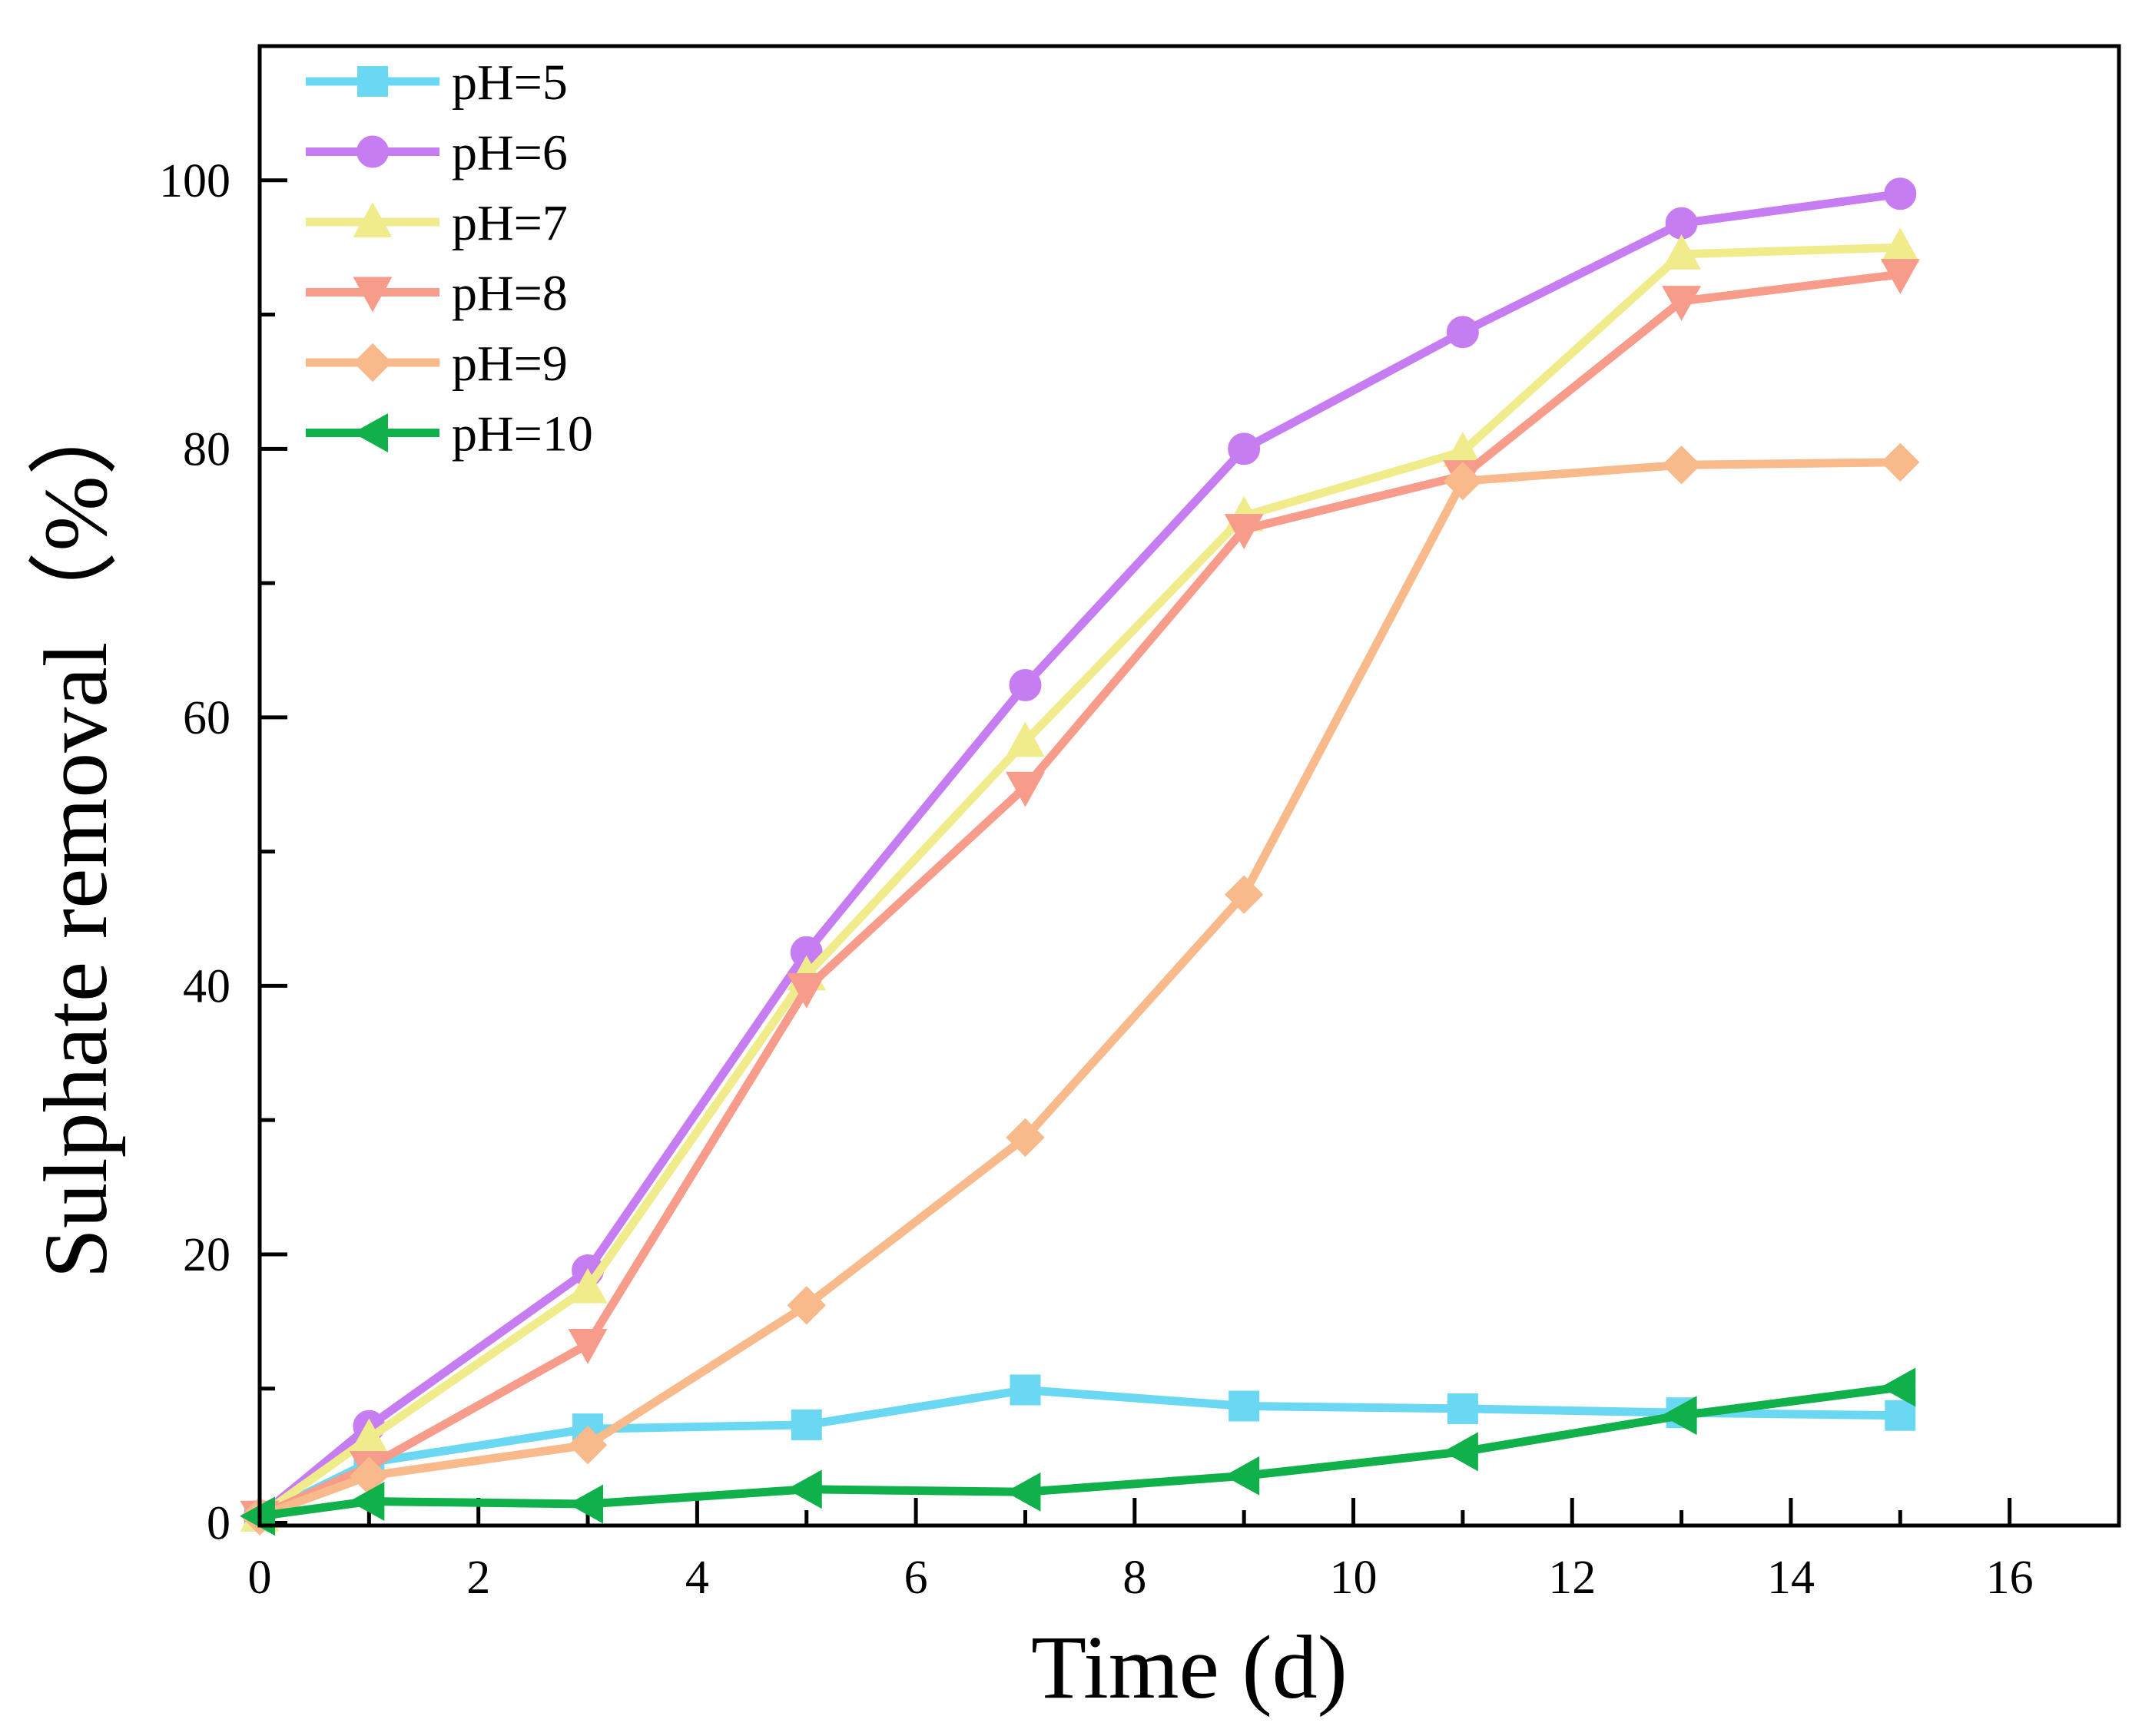 Image resolution: width=2152 pixels, height=1736 pixels. What do you see at coordinates (437, 223) in the screenshot?
I see `legend-entry: pH=7` at bounding box center [437, 223].